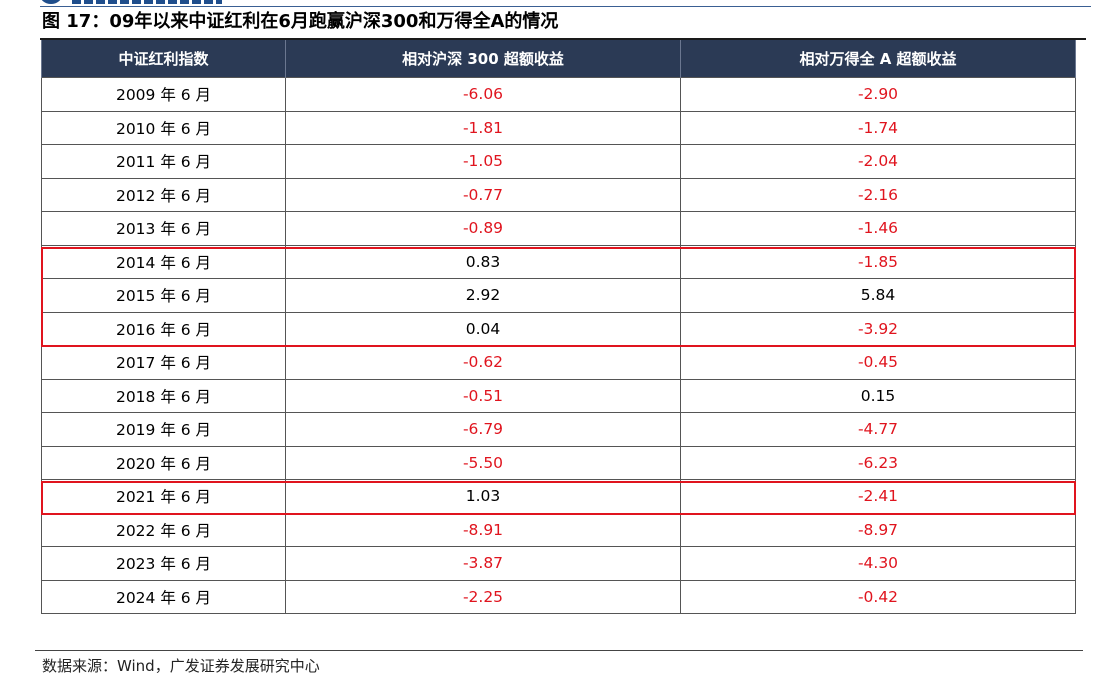 The height and width of the screenshot is (691, 1119). I want to click on period-cell: 2024 年 6 月, so click(163, 596).